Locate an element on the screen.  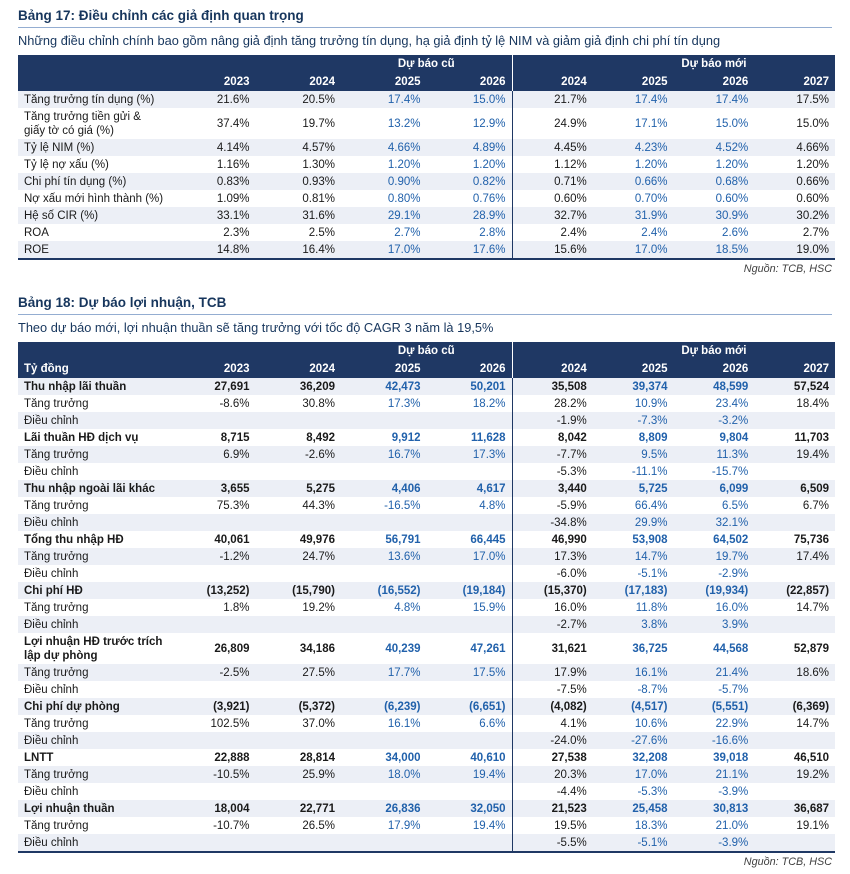
cell-new-2027 is located at coordinates (794, 471).